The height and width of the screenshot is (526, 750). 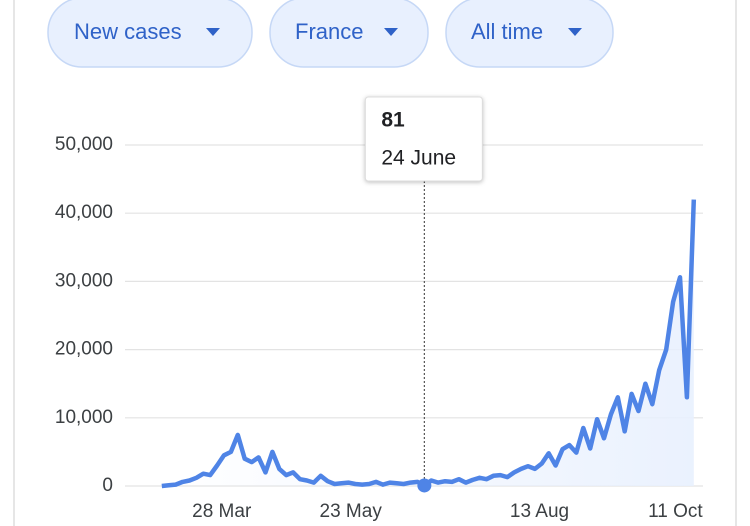 What do you see at coordinates (393, 120) in the screenshot?
I see `tooltip-value: 81` at bounding box center [393, 120].